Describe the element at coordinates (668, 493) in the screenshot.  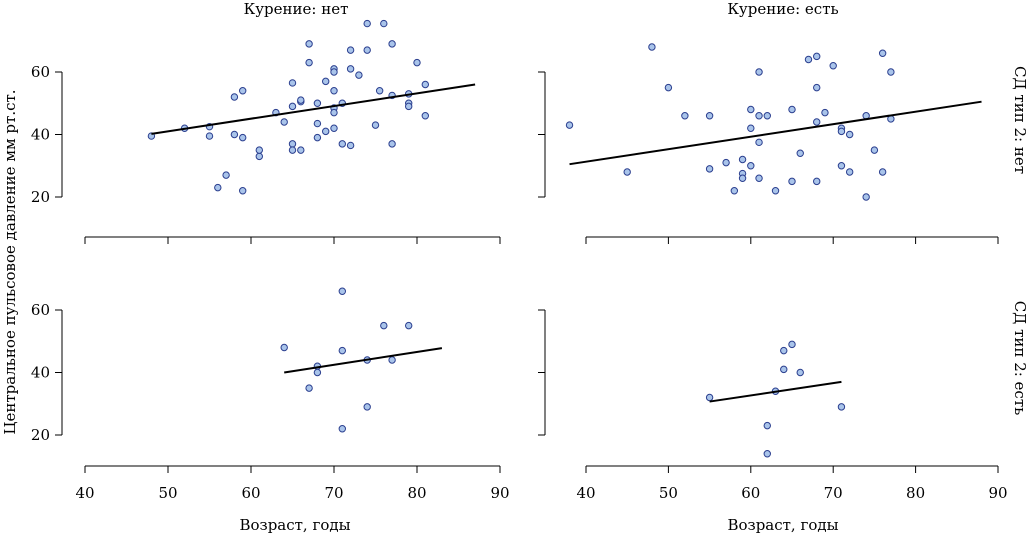
I see `x-tick-label: 50` at that location.